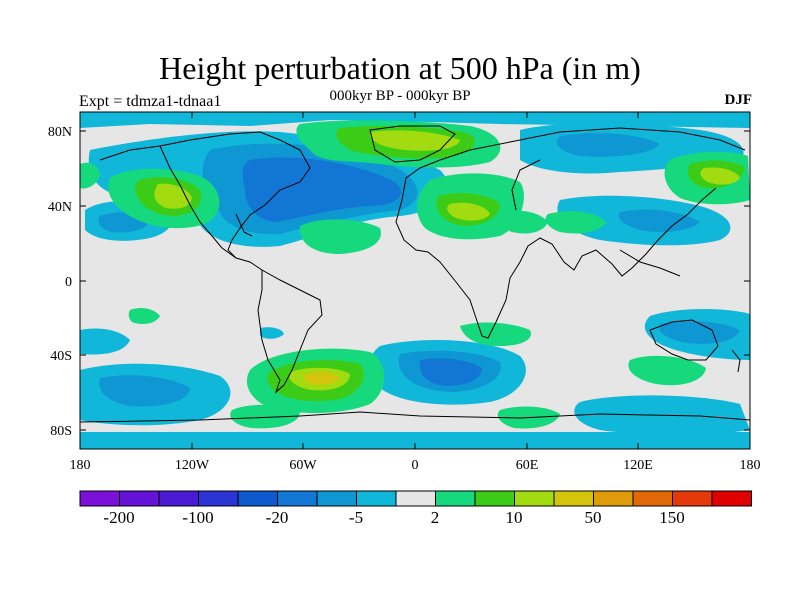 The width and height of the screenshot is (800, 600). I want to click on y-tick-label: 40N, so click(60, 207).